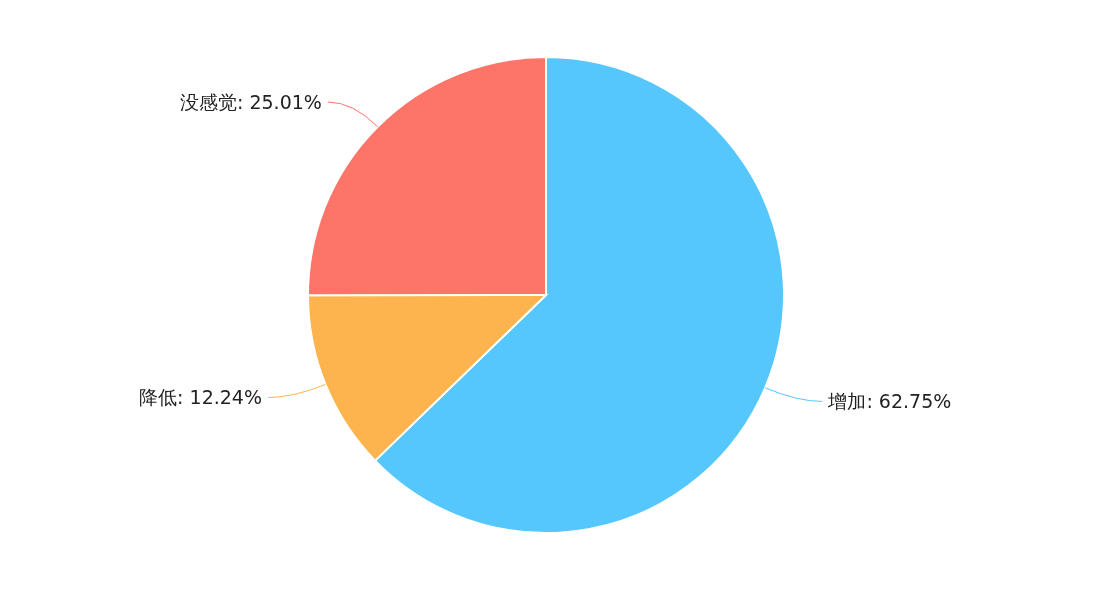 The image size is (1094, 594). I want to click on slice-label: 没感觉: 25.01%, so click(251, 101).